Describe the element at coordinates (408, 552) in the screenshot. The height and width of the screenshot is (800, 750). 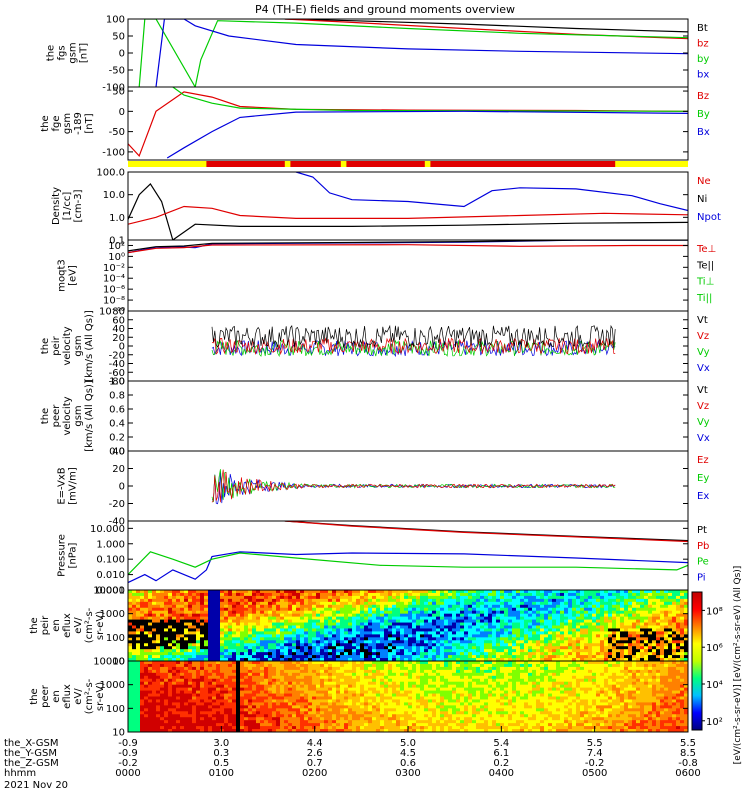
I see `plot-area-pressure` at that location.